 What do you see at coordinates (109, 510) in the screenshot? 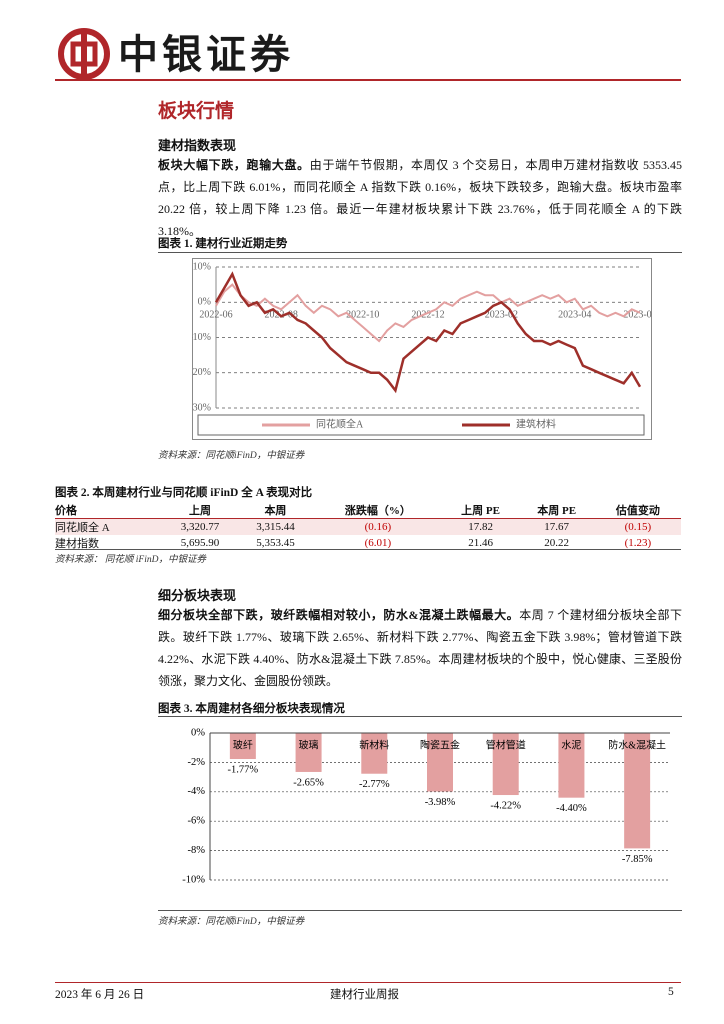
I see `column-header: 价格` at bounding box center [109, 510].